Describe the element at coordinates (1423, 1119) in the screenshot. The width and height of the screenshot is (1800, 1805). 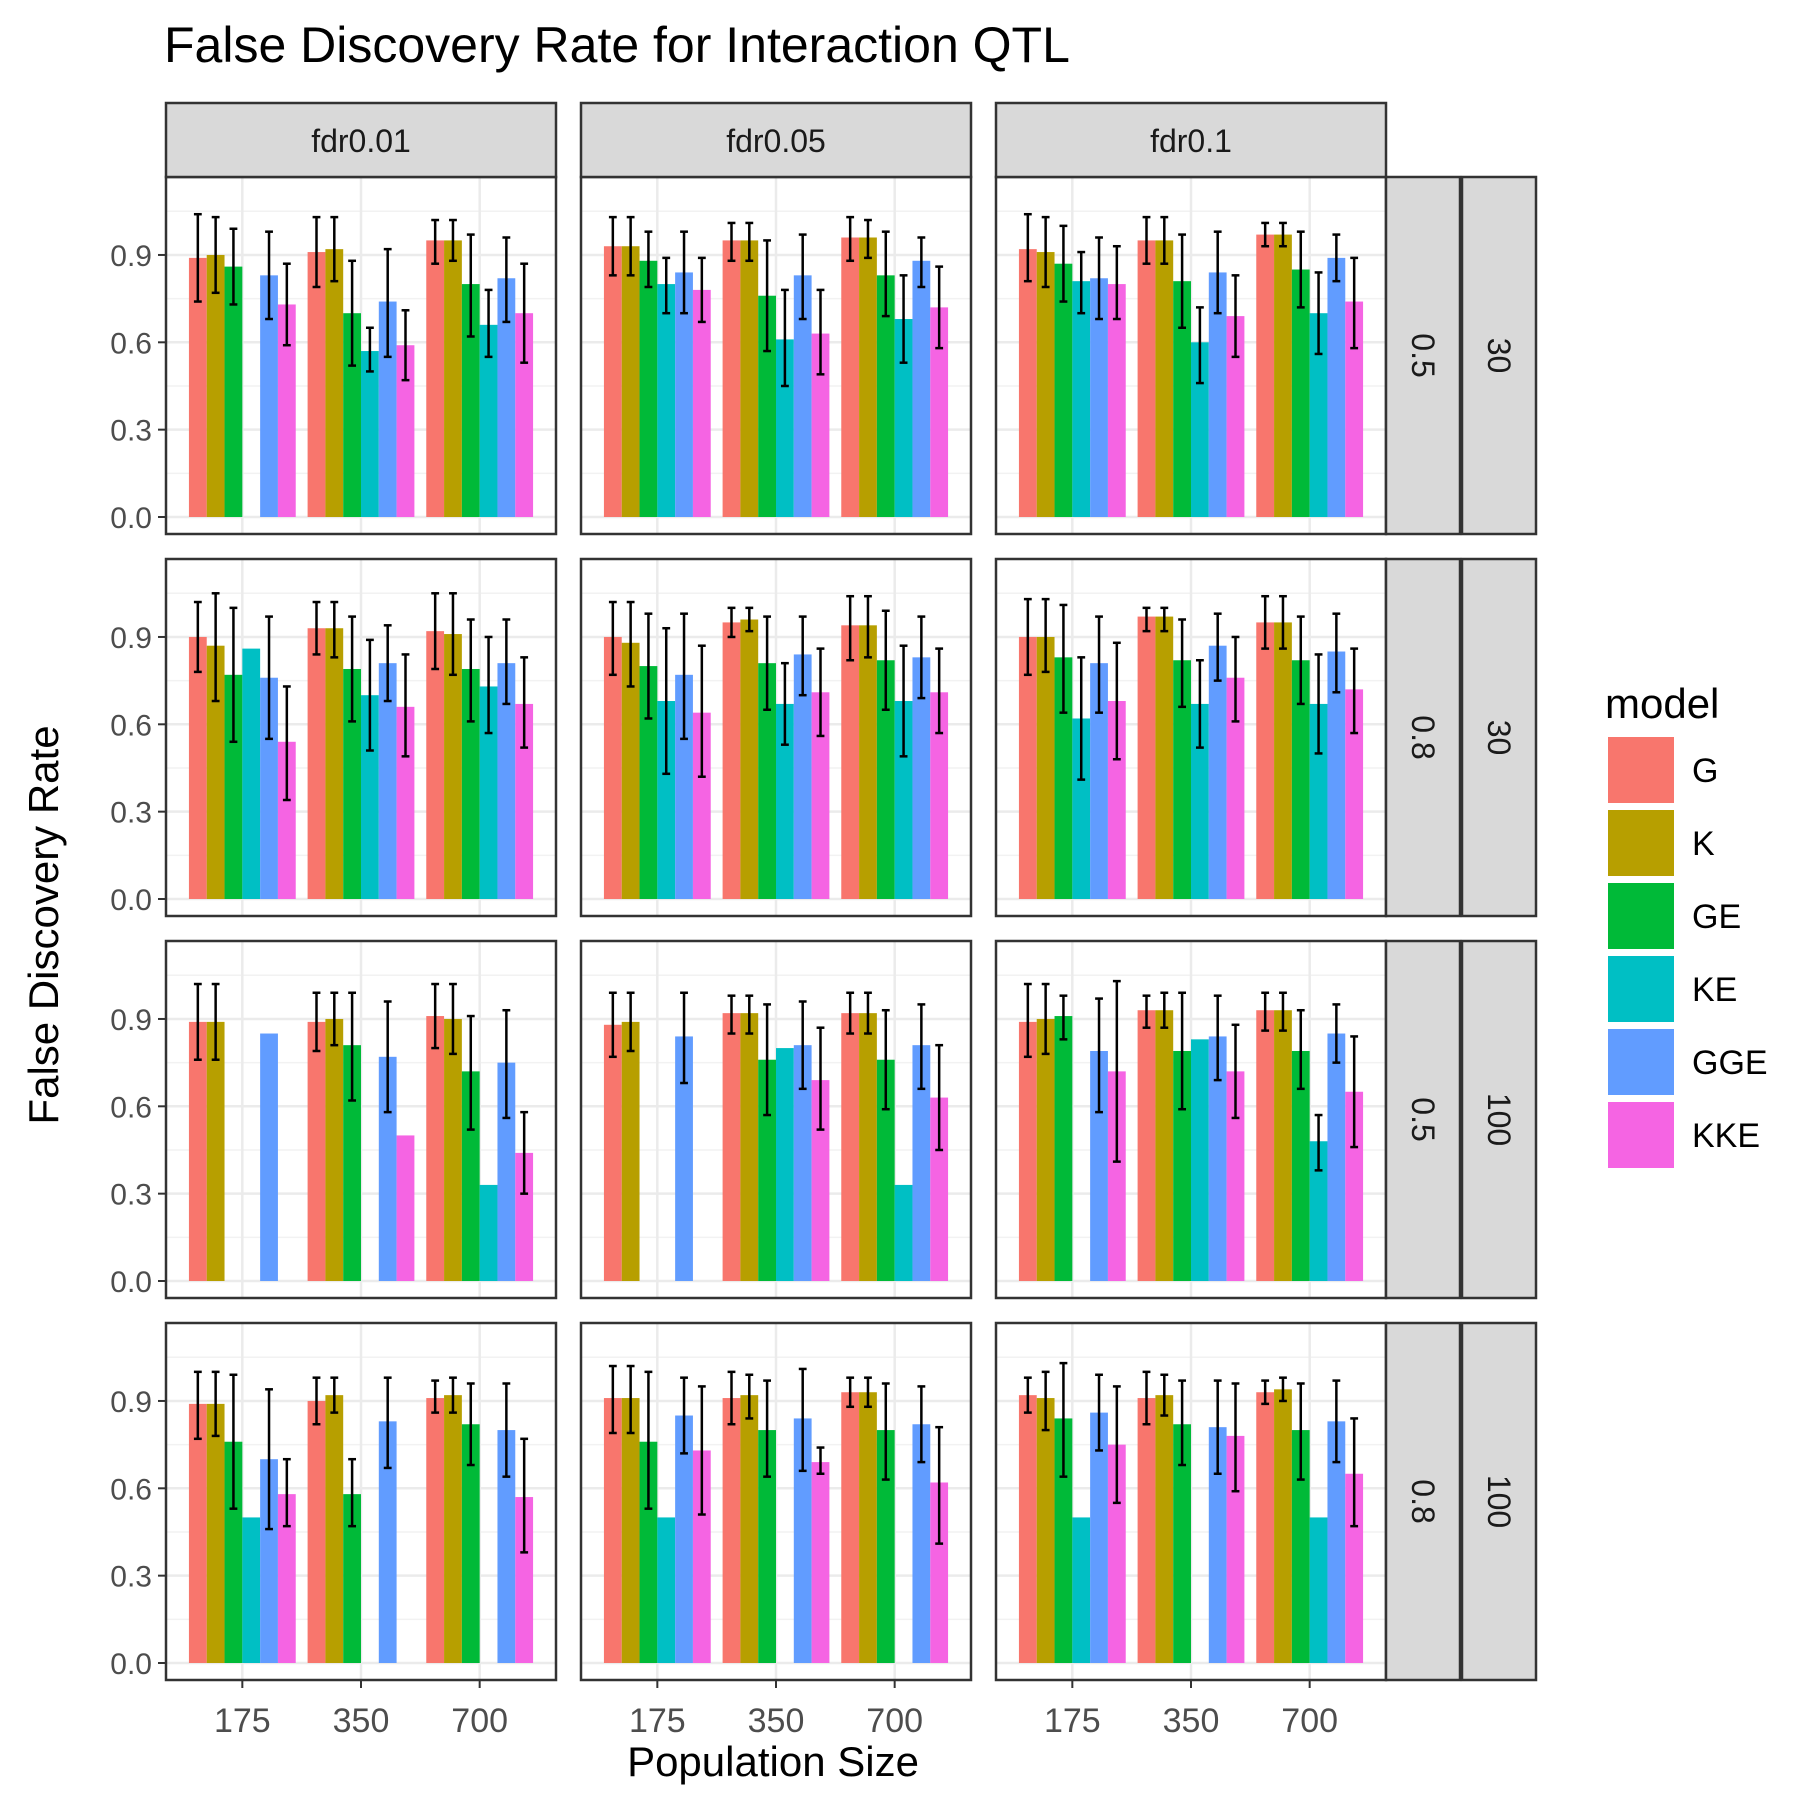
I see `row-strip-inner-label: 0.5` at that location.